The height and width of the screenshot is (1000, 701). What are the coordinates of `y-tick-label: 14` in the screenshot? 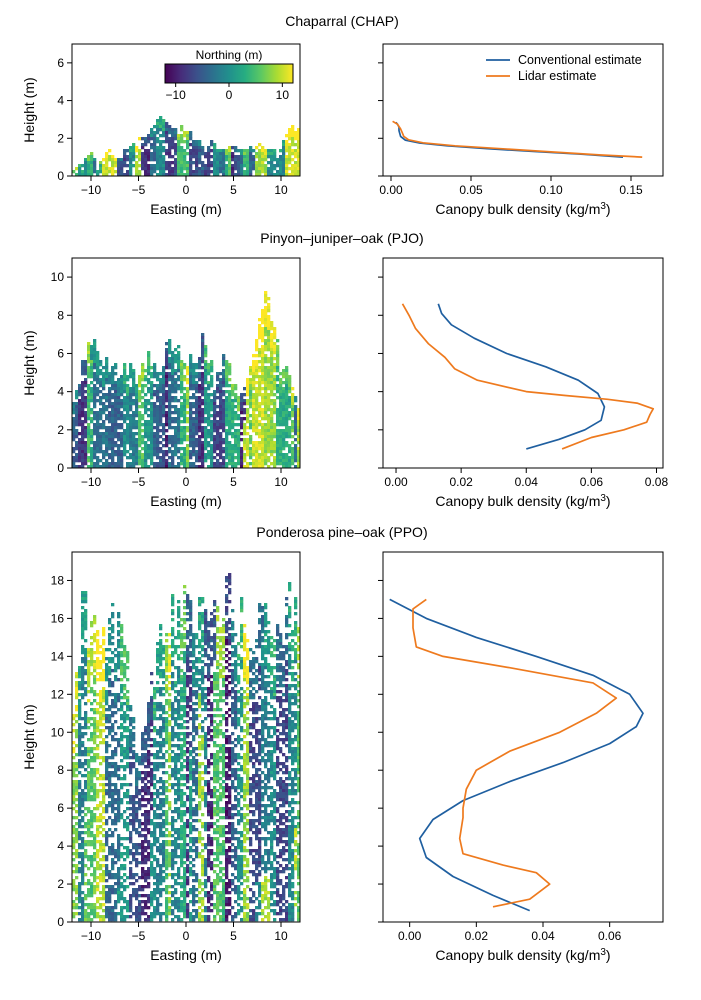 It's located at (58, 656).